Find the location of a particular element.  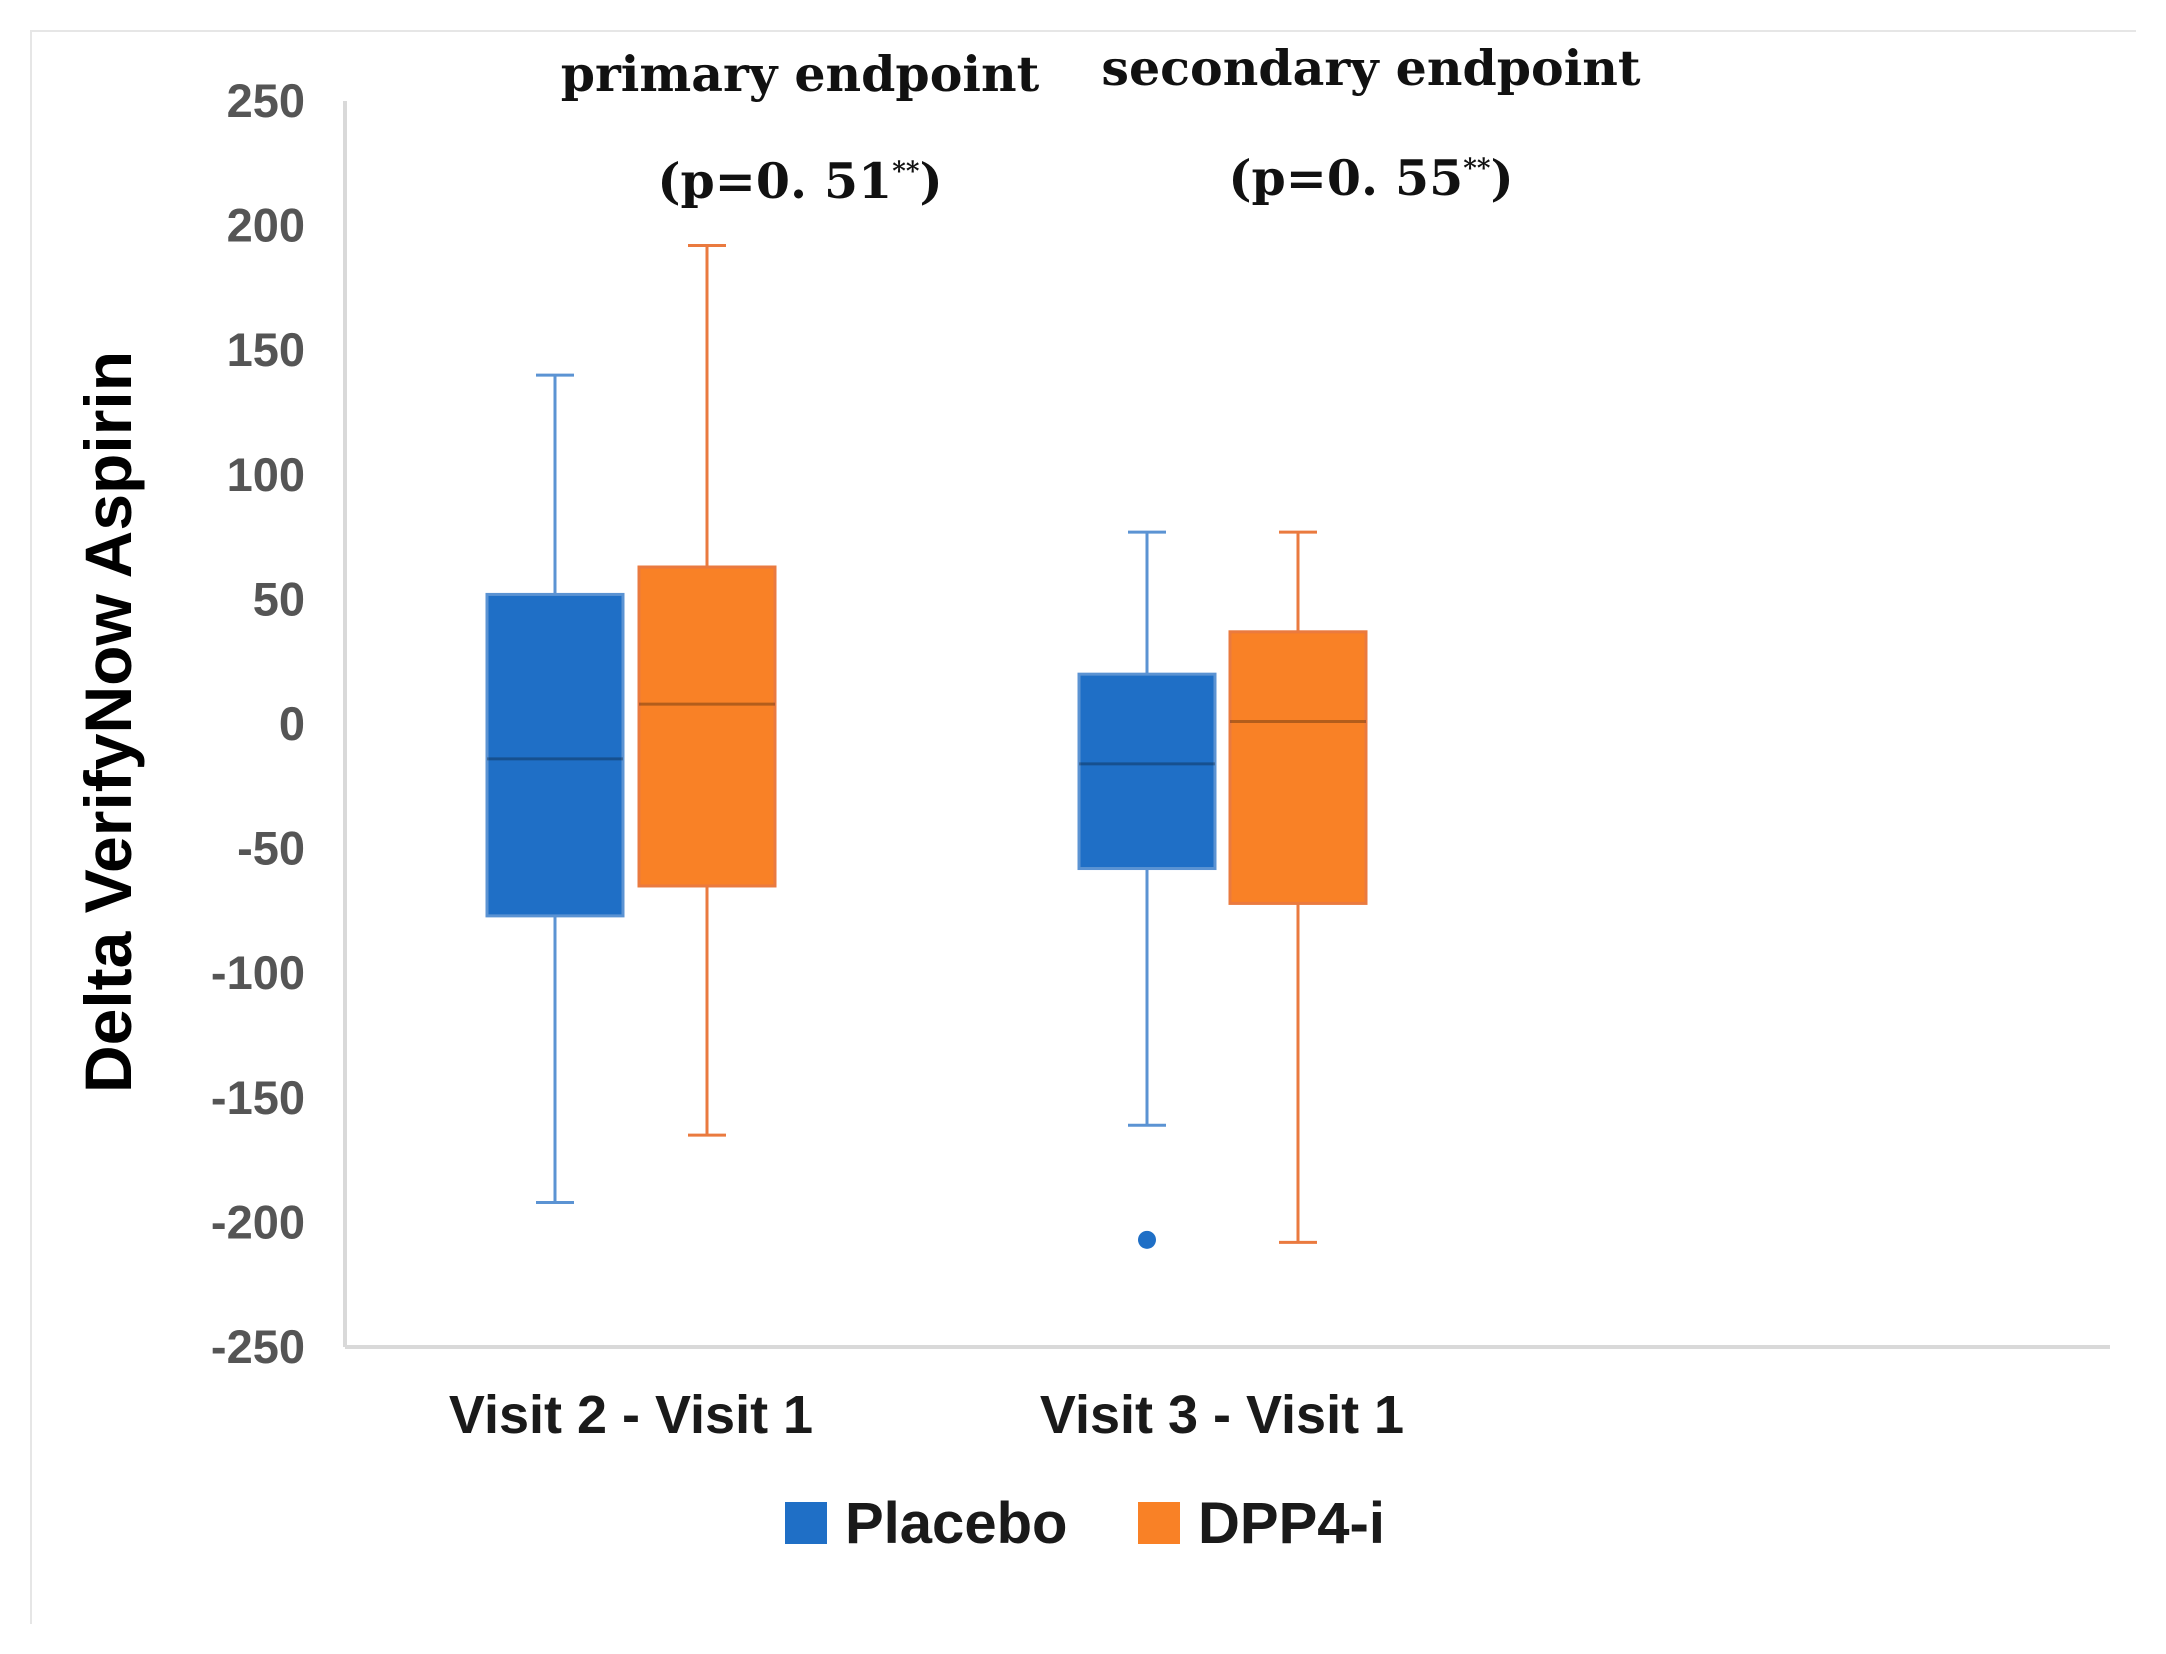

endpoint-title: secondary endpoint is located at coordinates (1371, 68).